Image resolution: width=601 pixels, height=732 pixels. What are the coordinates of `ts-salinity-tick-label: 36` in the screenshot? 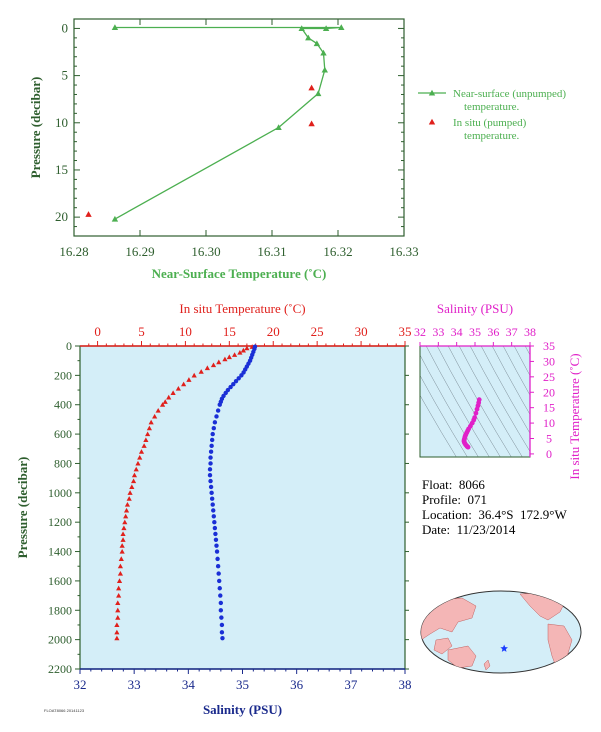 It's located at (493, 332).